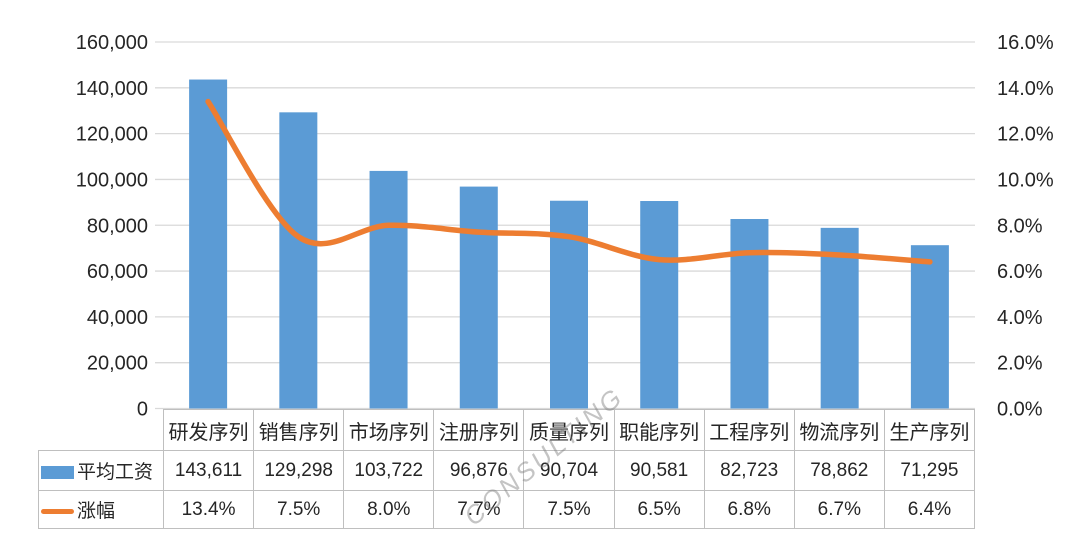 The height and width of the screenshot is (546, 1080). I want to click on right-axis-tick: 0.0%, so click(1020, 410).